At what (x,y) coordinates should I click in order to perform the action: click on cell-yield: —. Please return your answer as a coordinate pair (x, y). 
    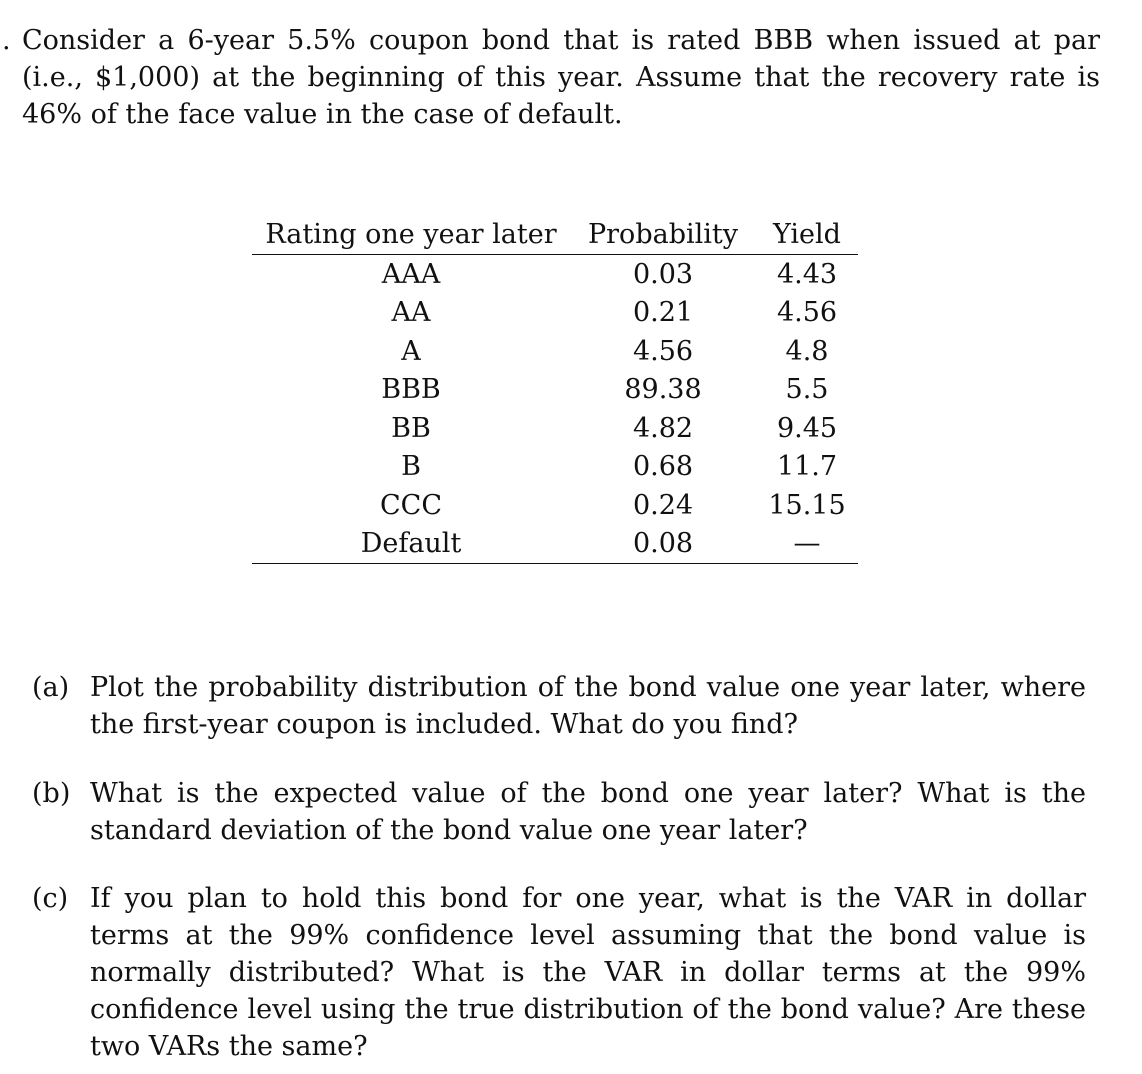
    Looking at the image, I should click on (807, 544).